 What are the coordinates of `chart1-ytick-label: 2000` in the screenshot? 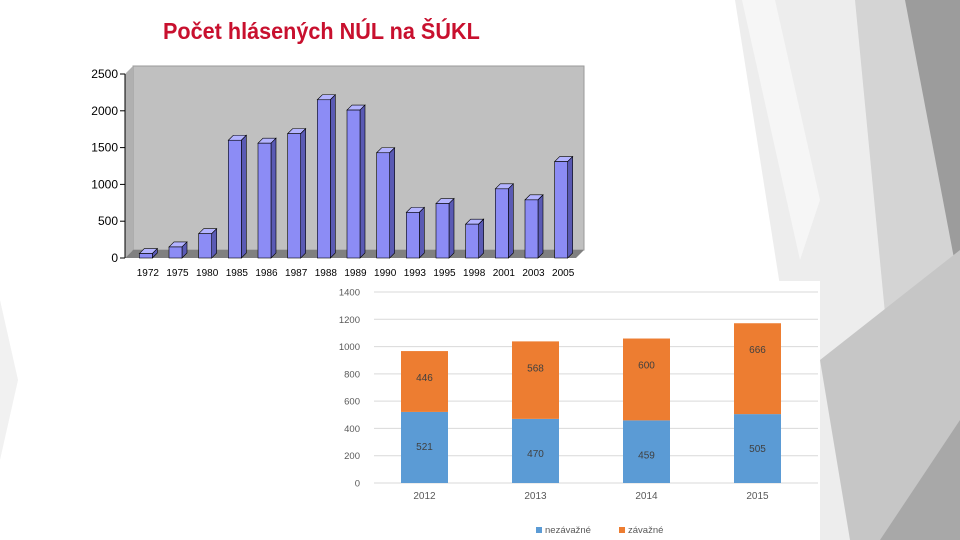 It's located at (104, 111).